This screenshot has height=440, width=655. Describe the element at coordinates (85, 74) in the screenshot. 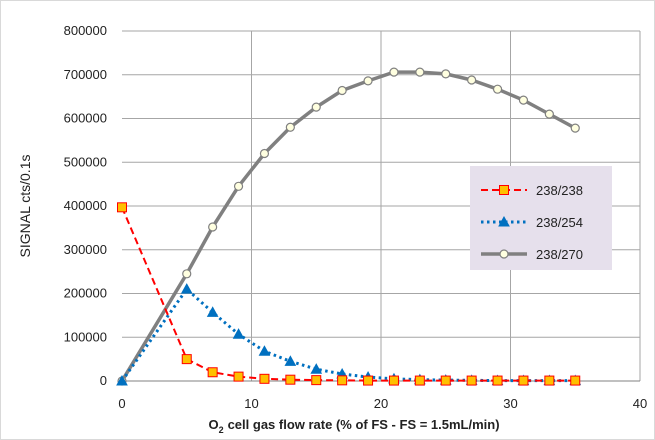

I see `y-tick-label: 700000` at that location.